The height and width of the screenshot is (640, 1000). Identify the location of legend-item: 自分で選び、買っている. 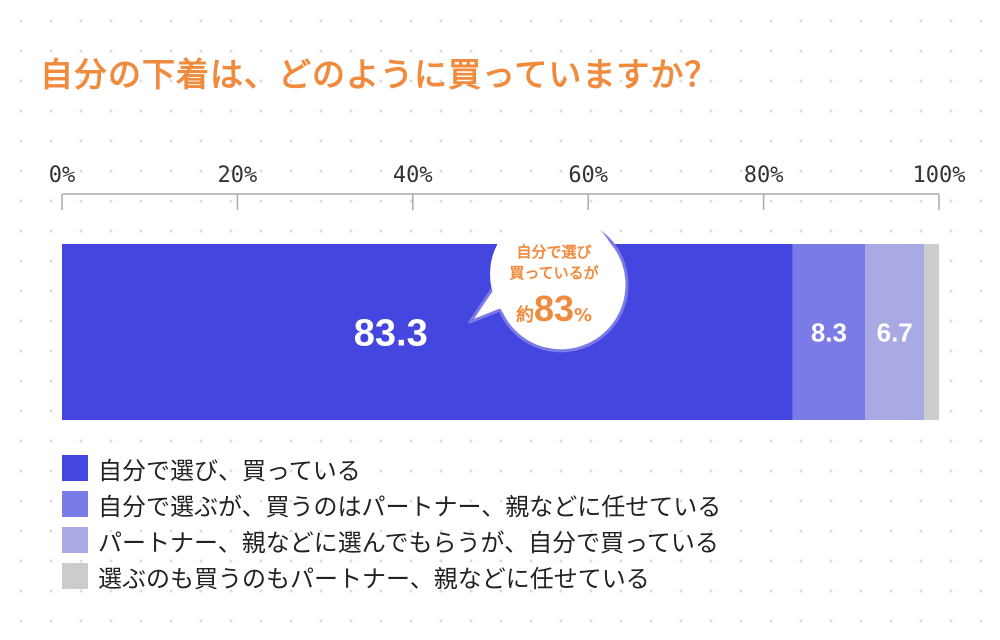
(391, 468).